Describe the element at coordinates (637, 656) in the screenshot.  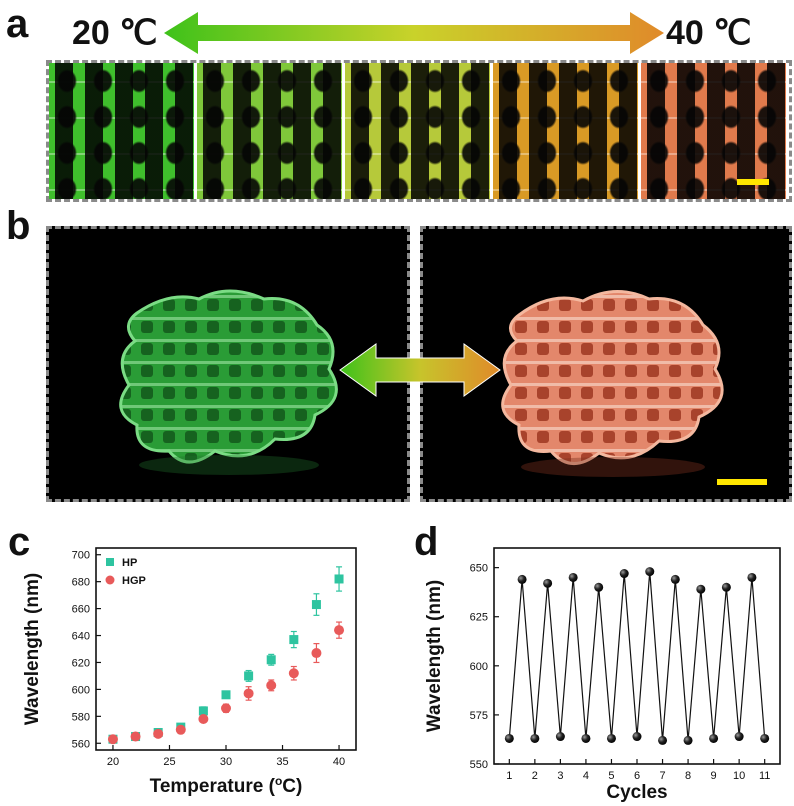
I see `cycle-line` at that location.